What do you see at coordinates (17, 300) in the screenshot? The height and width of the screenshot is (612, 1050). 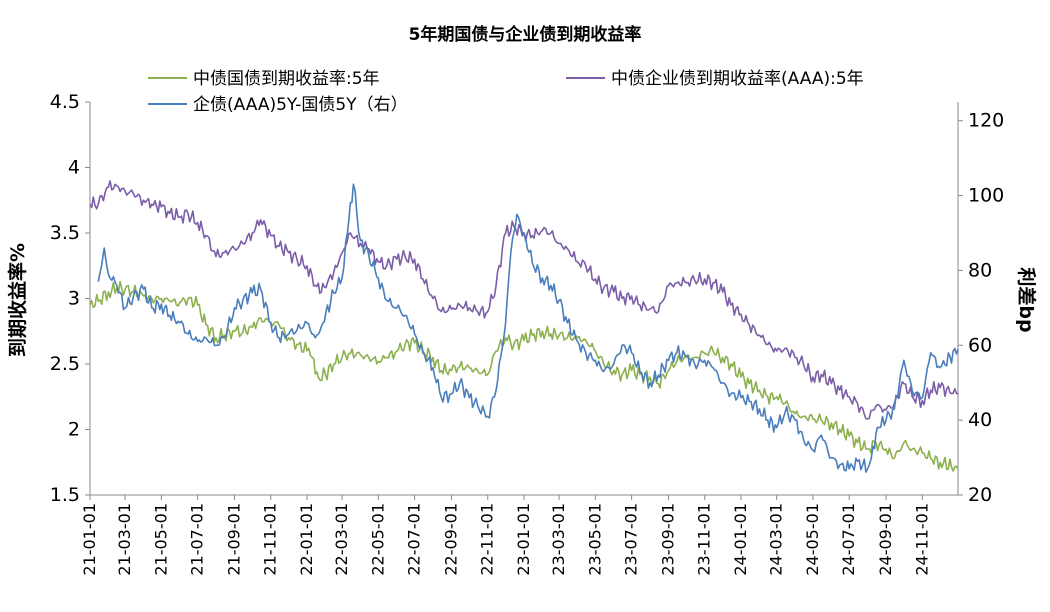 I see `left-axis-label: 到期收益率%` at bounding box center [17, 300].